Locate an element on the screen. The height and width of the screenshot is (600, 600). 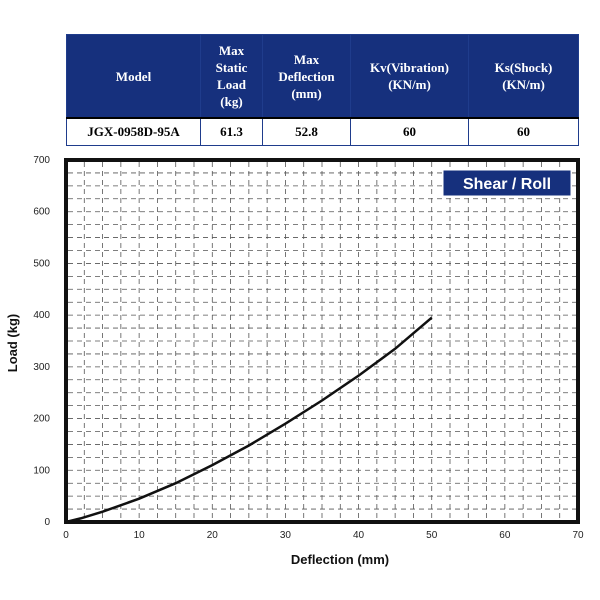
x-tick-label: 0 is located at coordinates (66, 535).